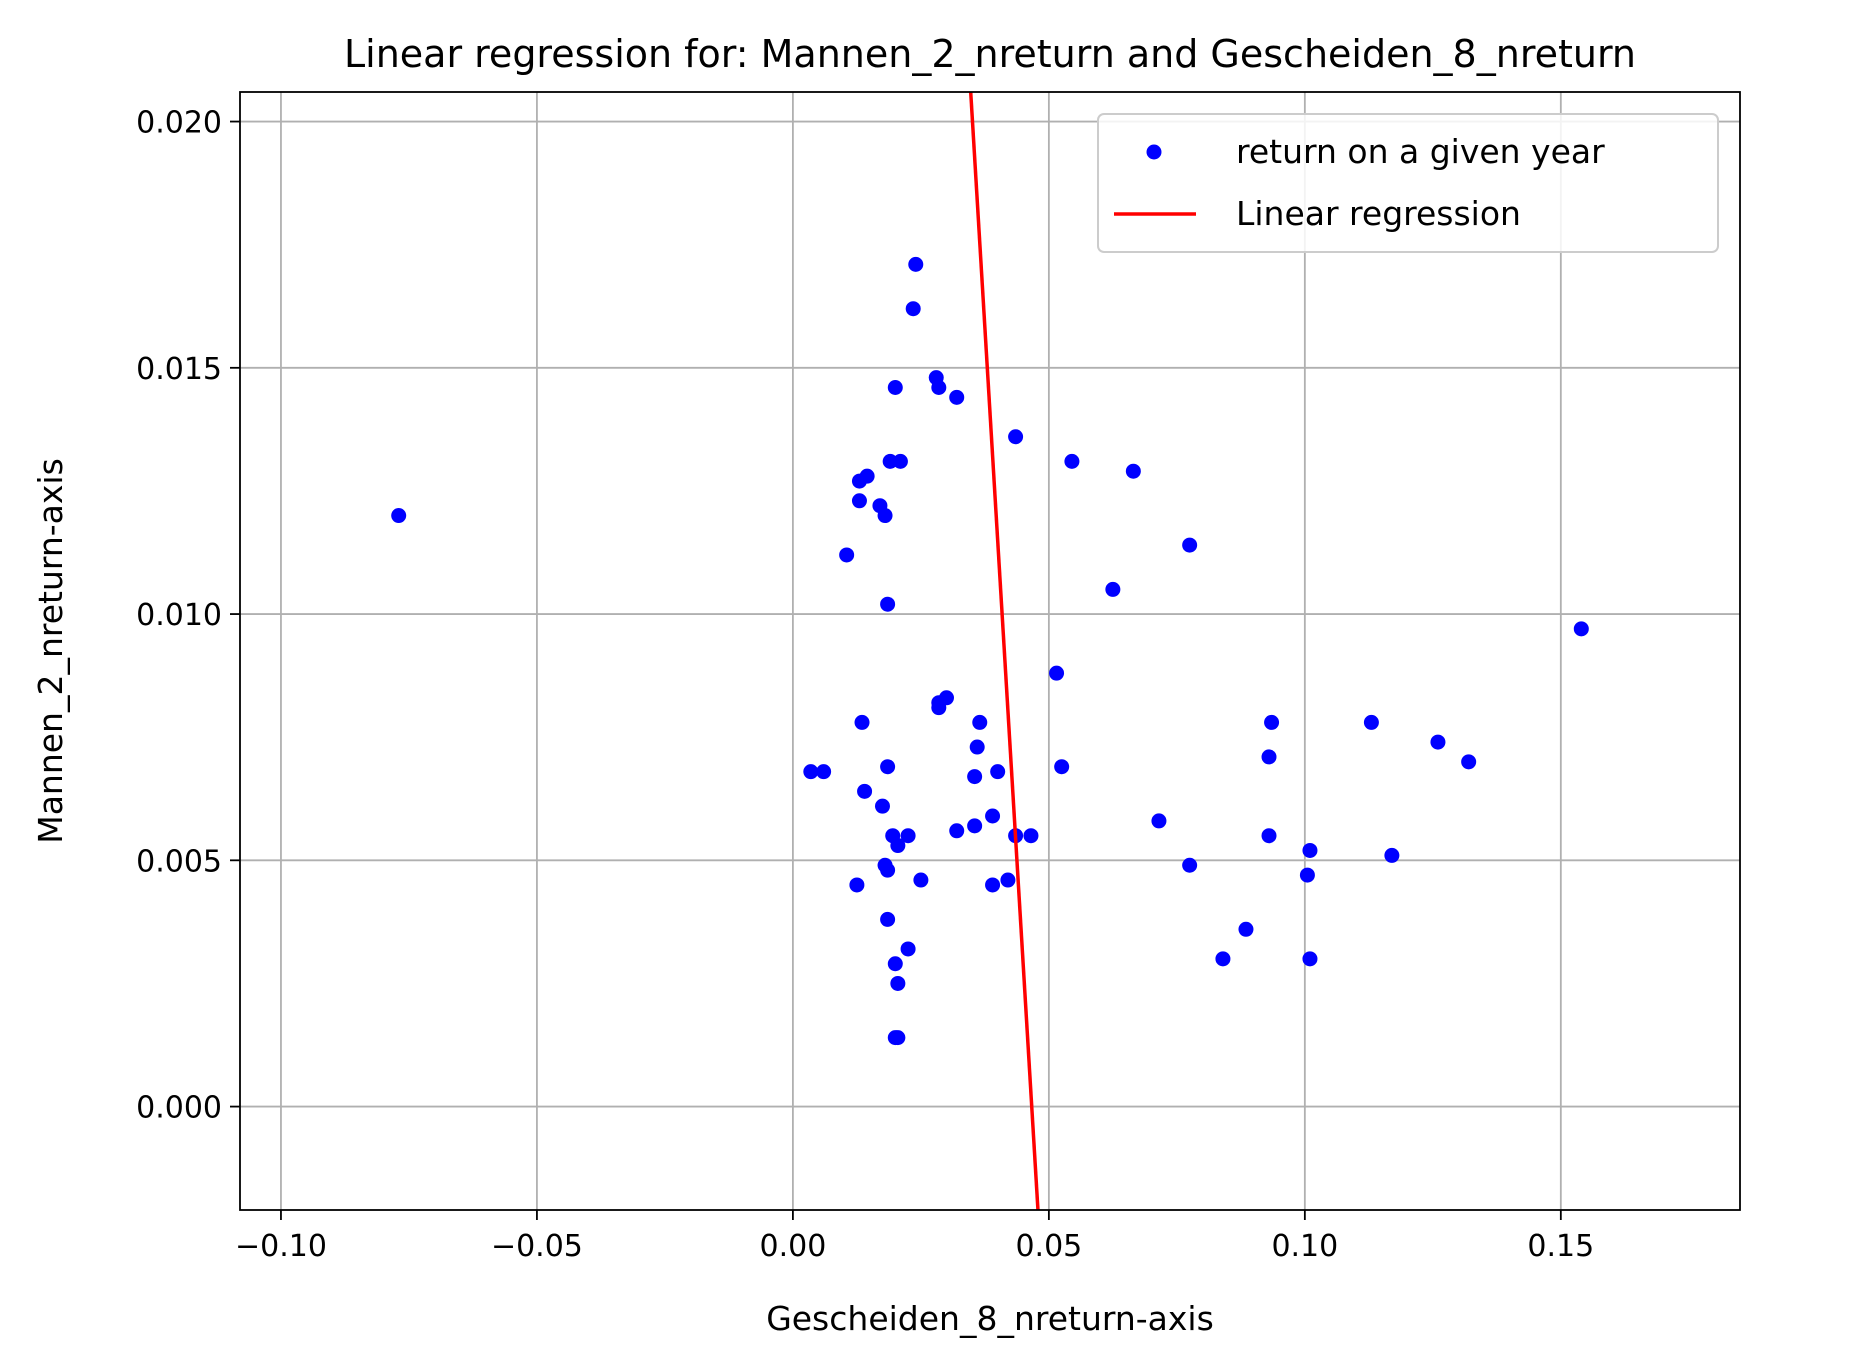  I want to click on x-tick-label: −0.10, so click(281, 1246).